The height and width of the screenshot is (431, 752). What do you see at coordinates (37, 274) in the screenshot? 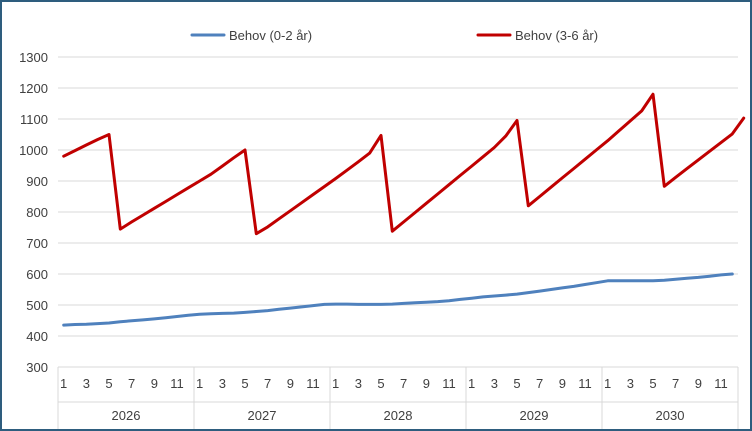
I see `y-tick-label: 600` at bounding box center [37, 274].